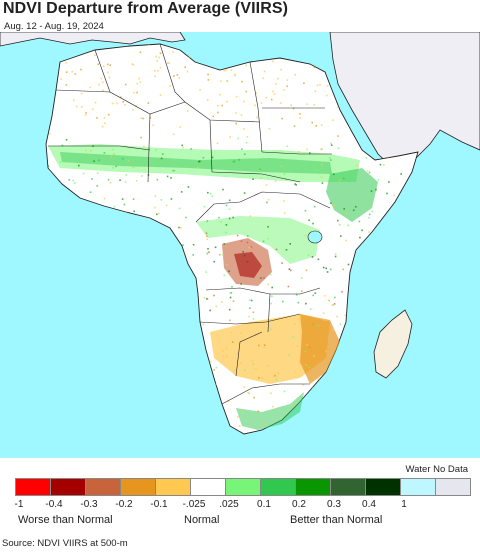  Describe the element at coordinates (336, 520) in the screenshot. I see `legend-better-label: Better than Normal` at that location.